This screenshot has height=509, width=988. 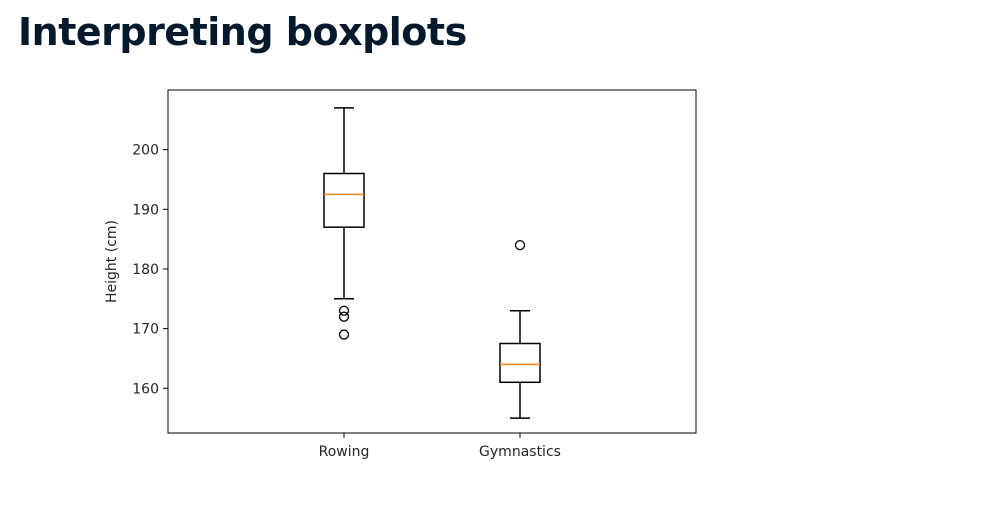 I want to click on y-tick-label: 190, so click(x=145, y=210).